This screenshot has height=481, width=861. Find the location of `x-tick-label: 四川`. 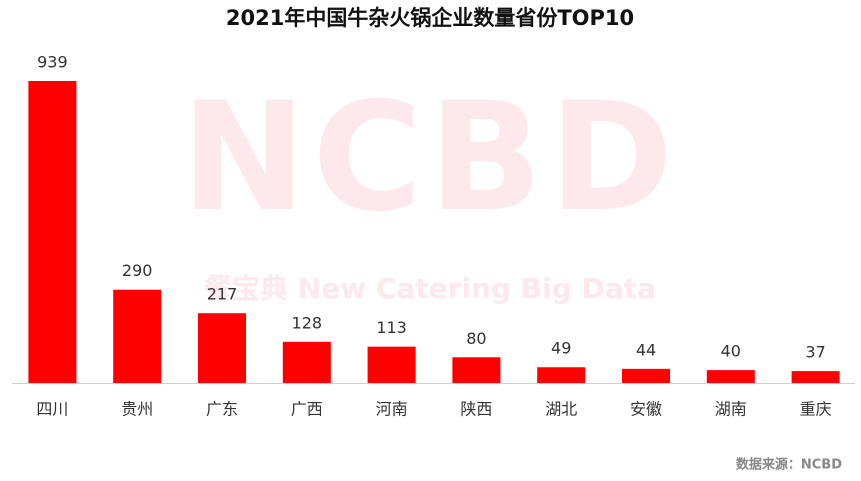

x-tick-label: 四川 is located at coordinates (52, 409).